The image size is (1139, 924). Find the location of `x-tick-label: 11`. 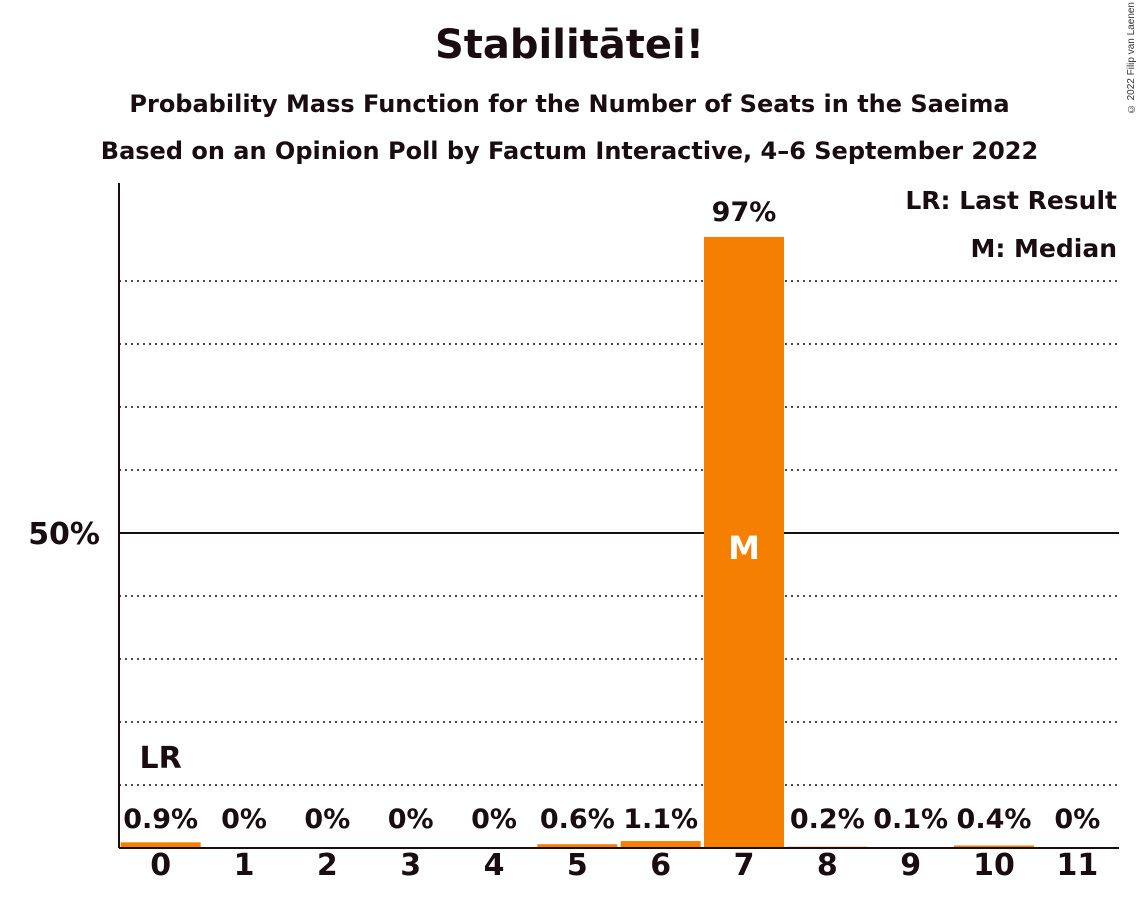

x-tick-label: 11 is located at coordinates (1077, 865).